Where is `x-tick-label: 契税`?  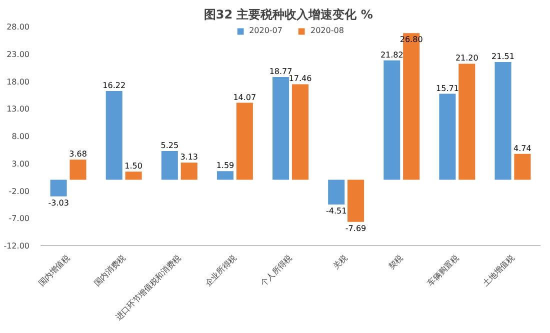 x-tick-label: 契税 is located at coordinates (396, 262).